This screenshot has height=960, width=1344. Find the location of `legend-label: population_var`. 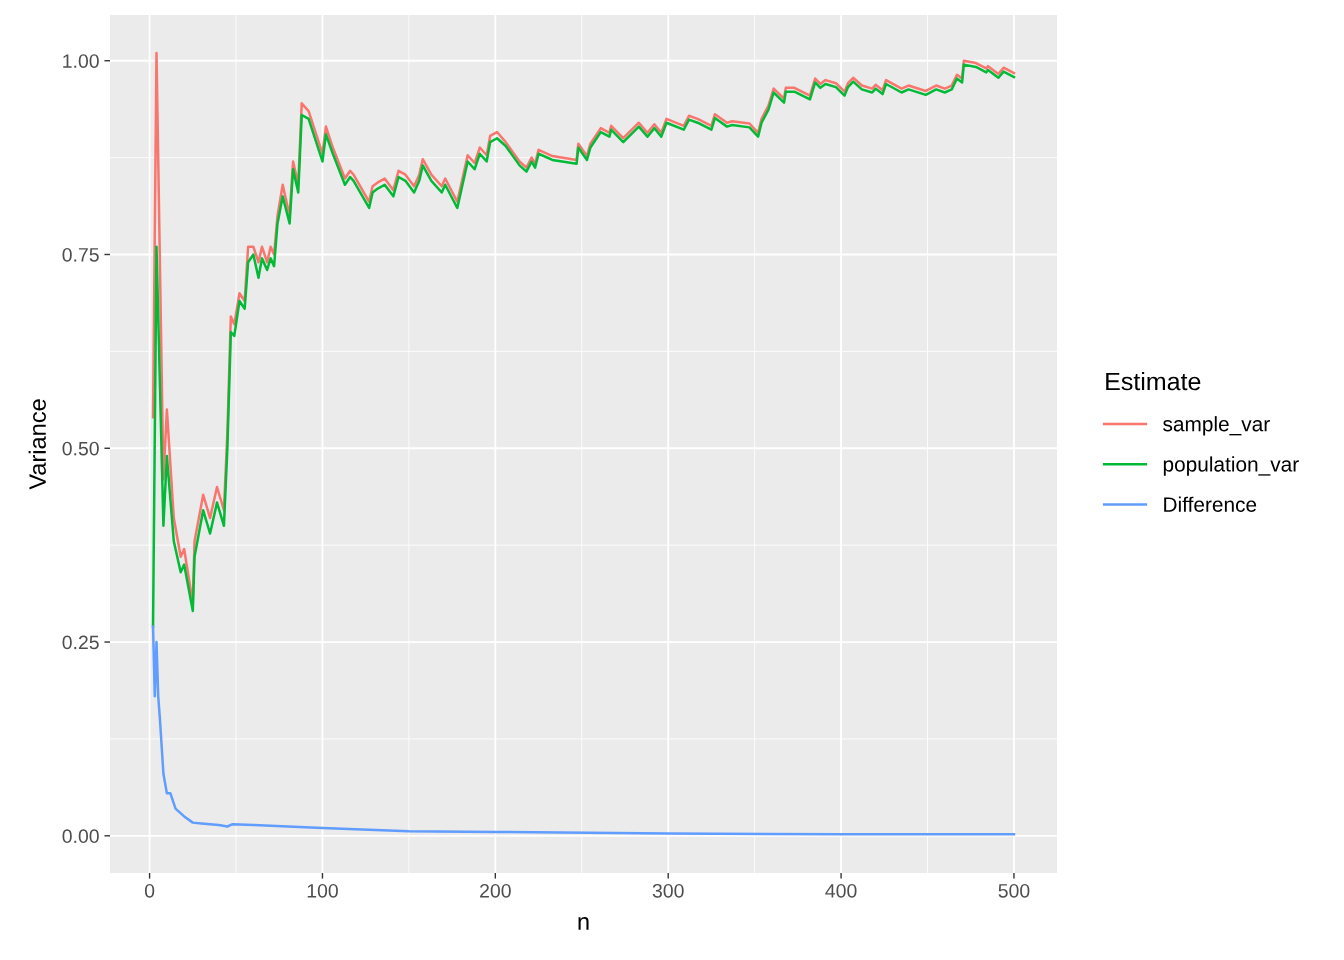

legend-label: population_var is located at coordinates (1231, 466).